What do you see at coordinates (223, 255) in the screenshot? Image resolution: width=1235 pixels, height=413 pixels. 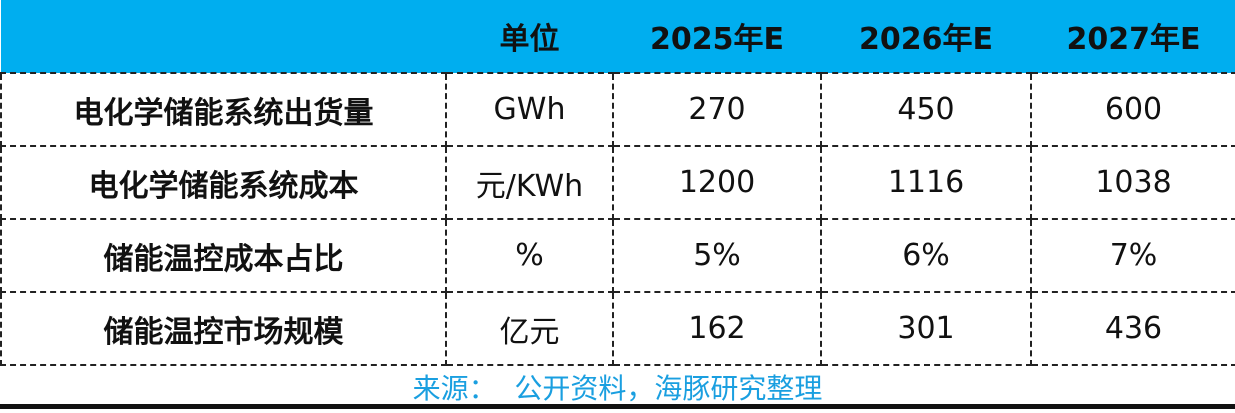 I see `row-label: 储能温控成本占比` at bounding box center [223, 255].